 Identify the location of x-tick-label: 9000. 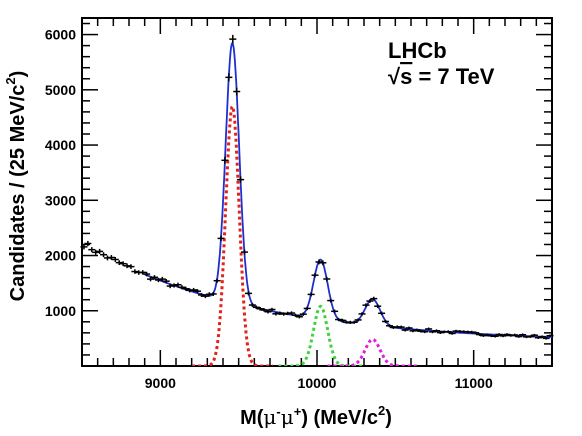
(160, 383).